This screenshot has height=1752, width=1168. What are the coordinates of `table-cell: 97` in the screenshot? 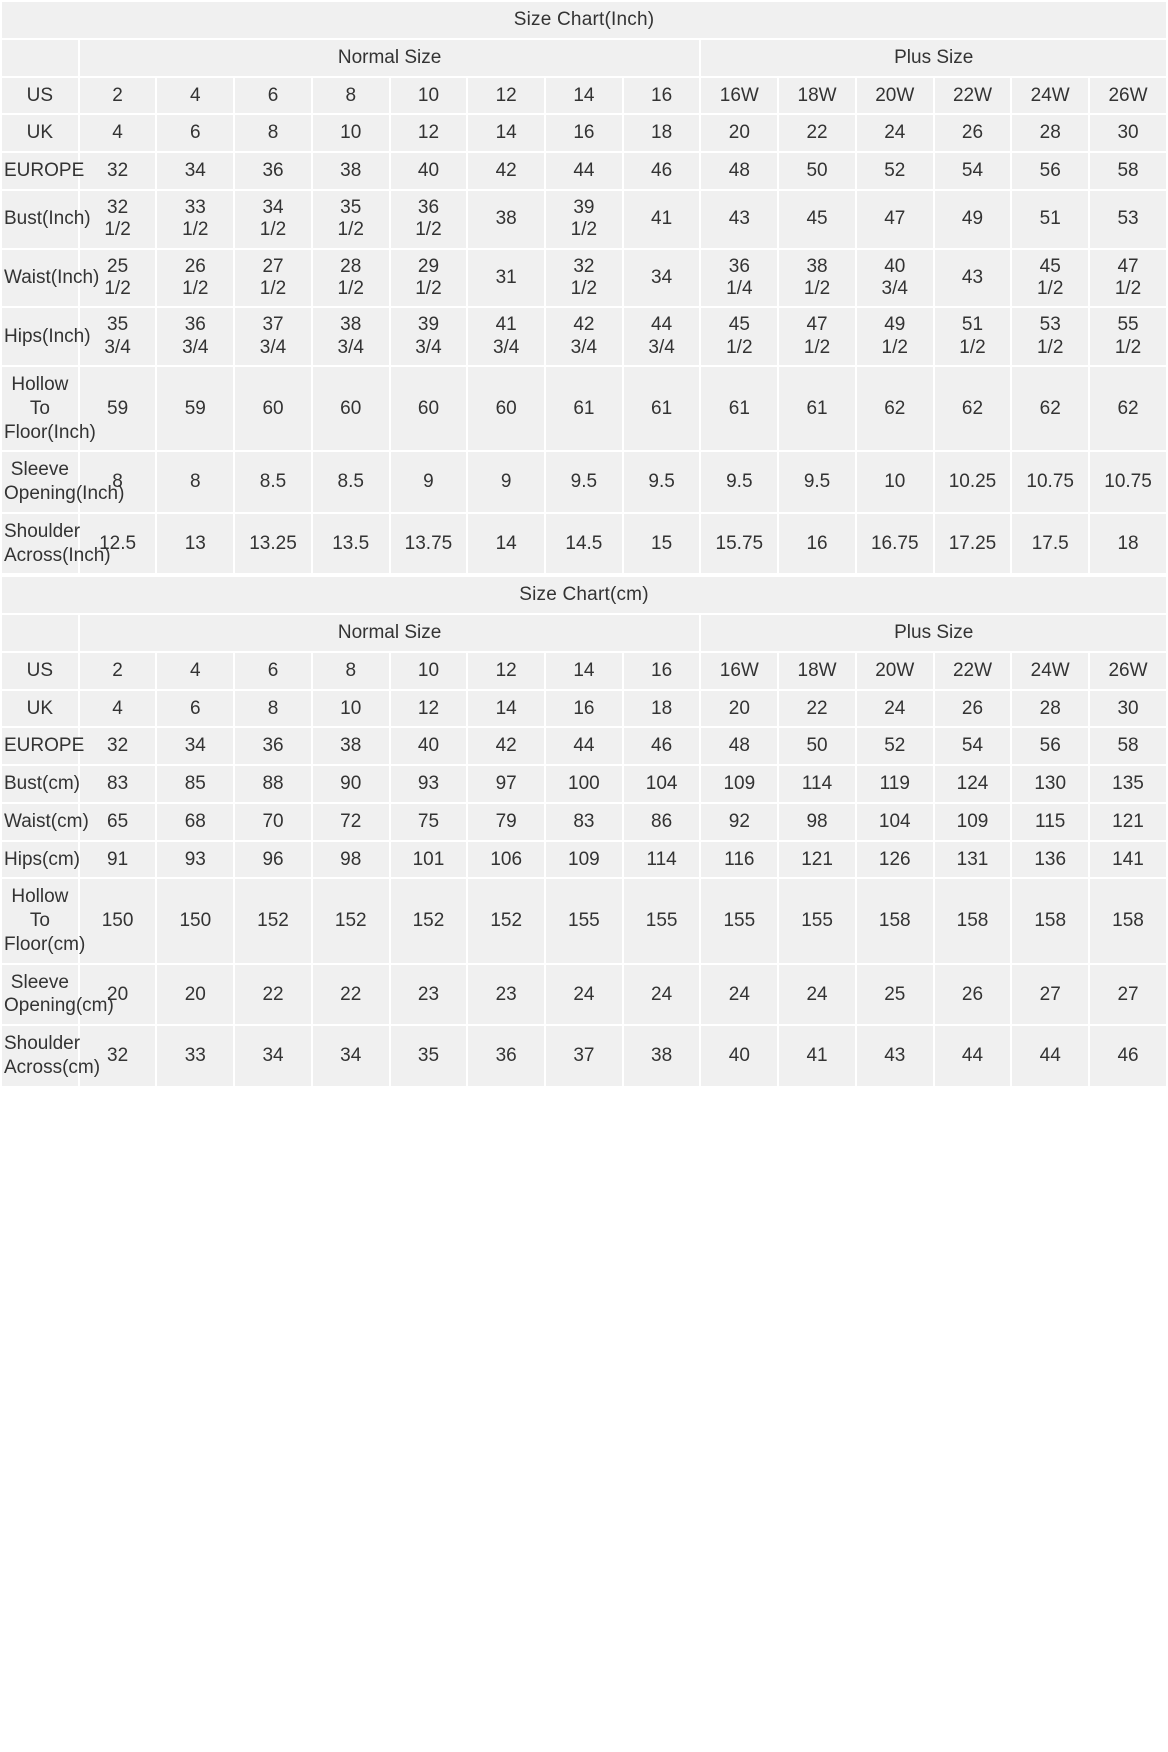 It's located at (506, 784).